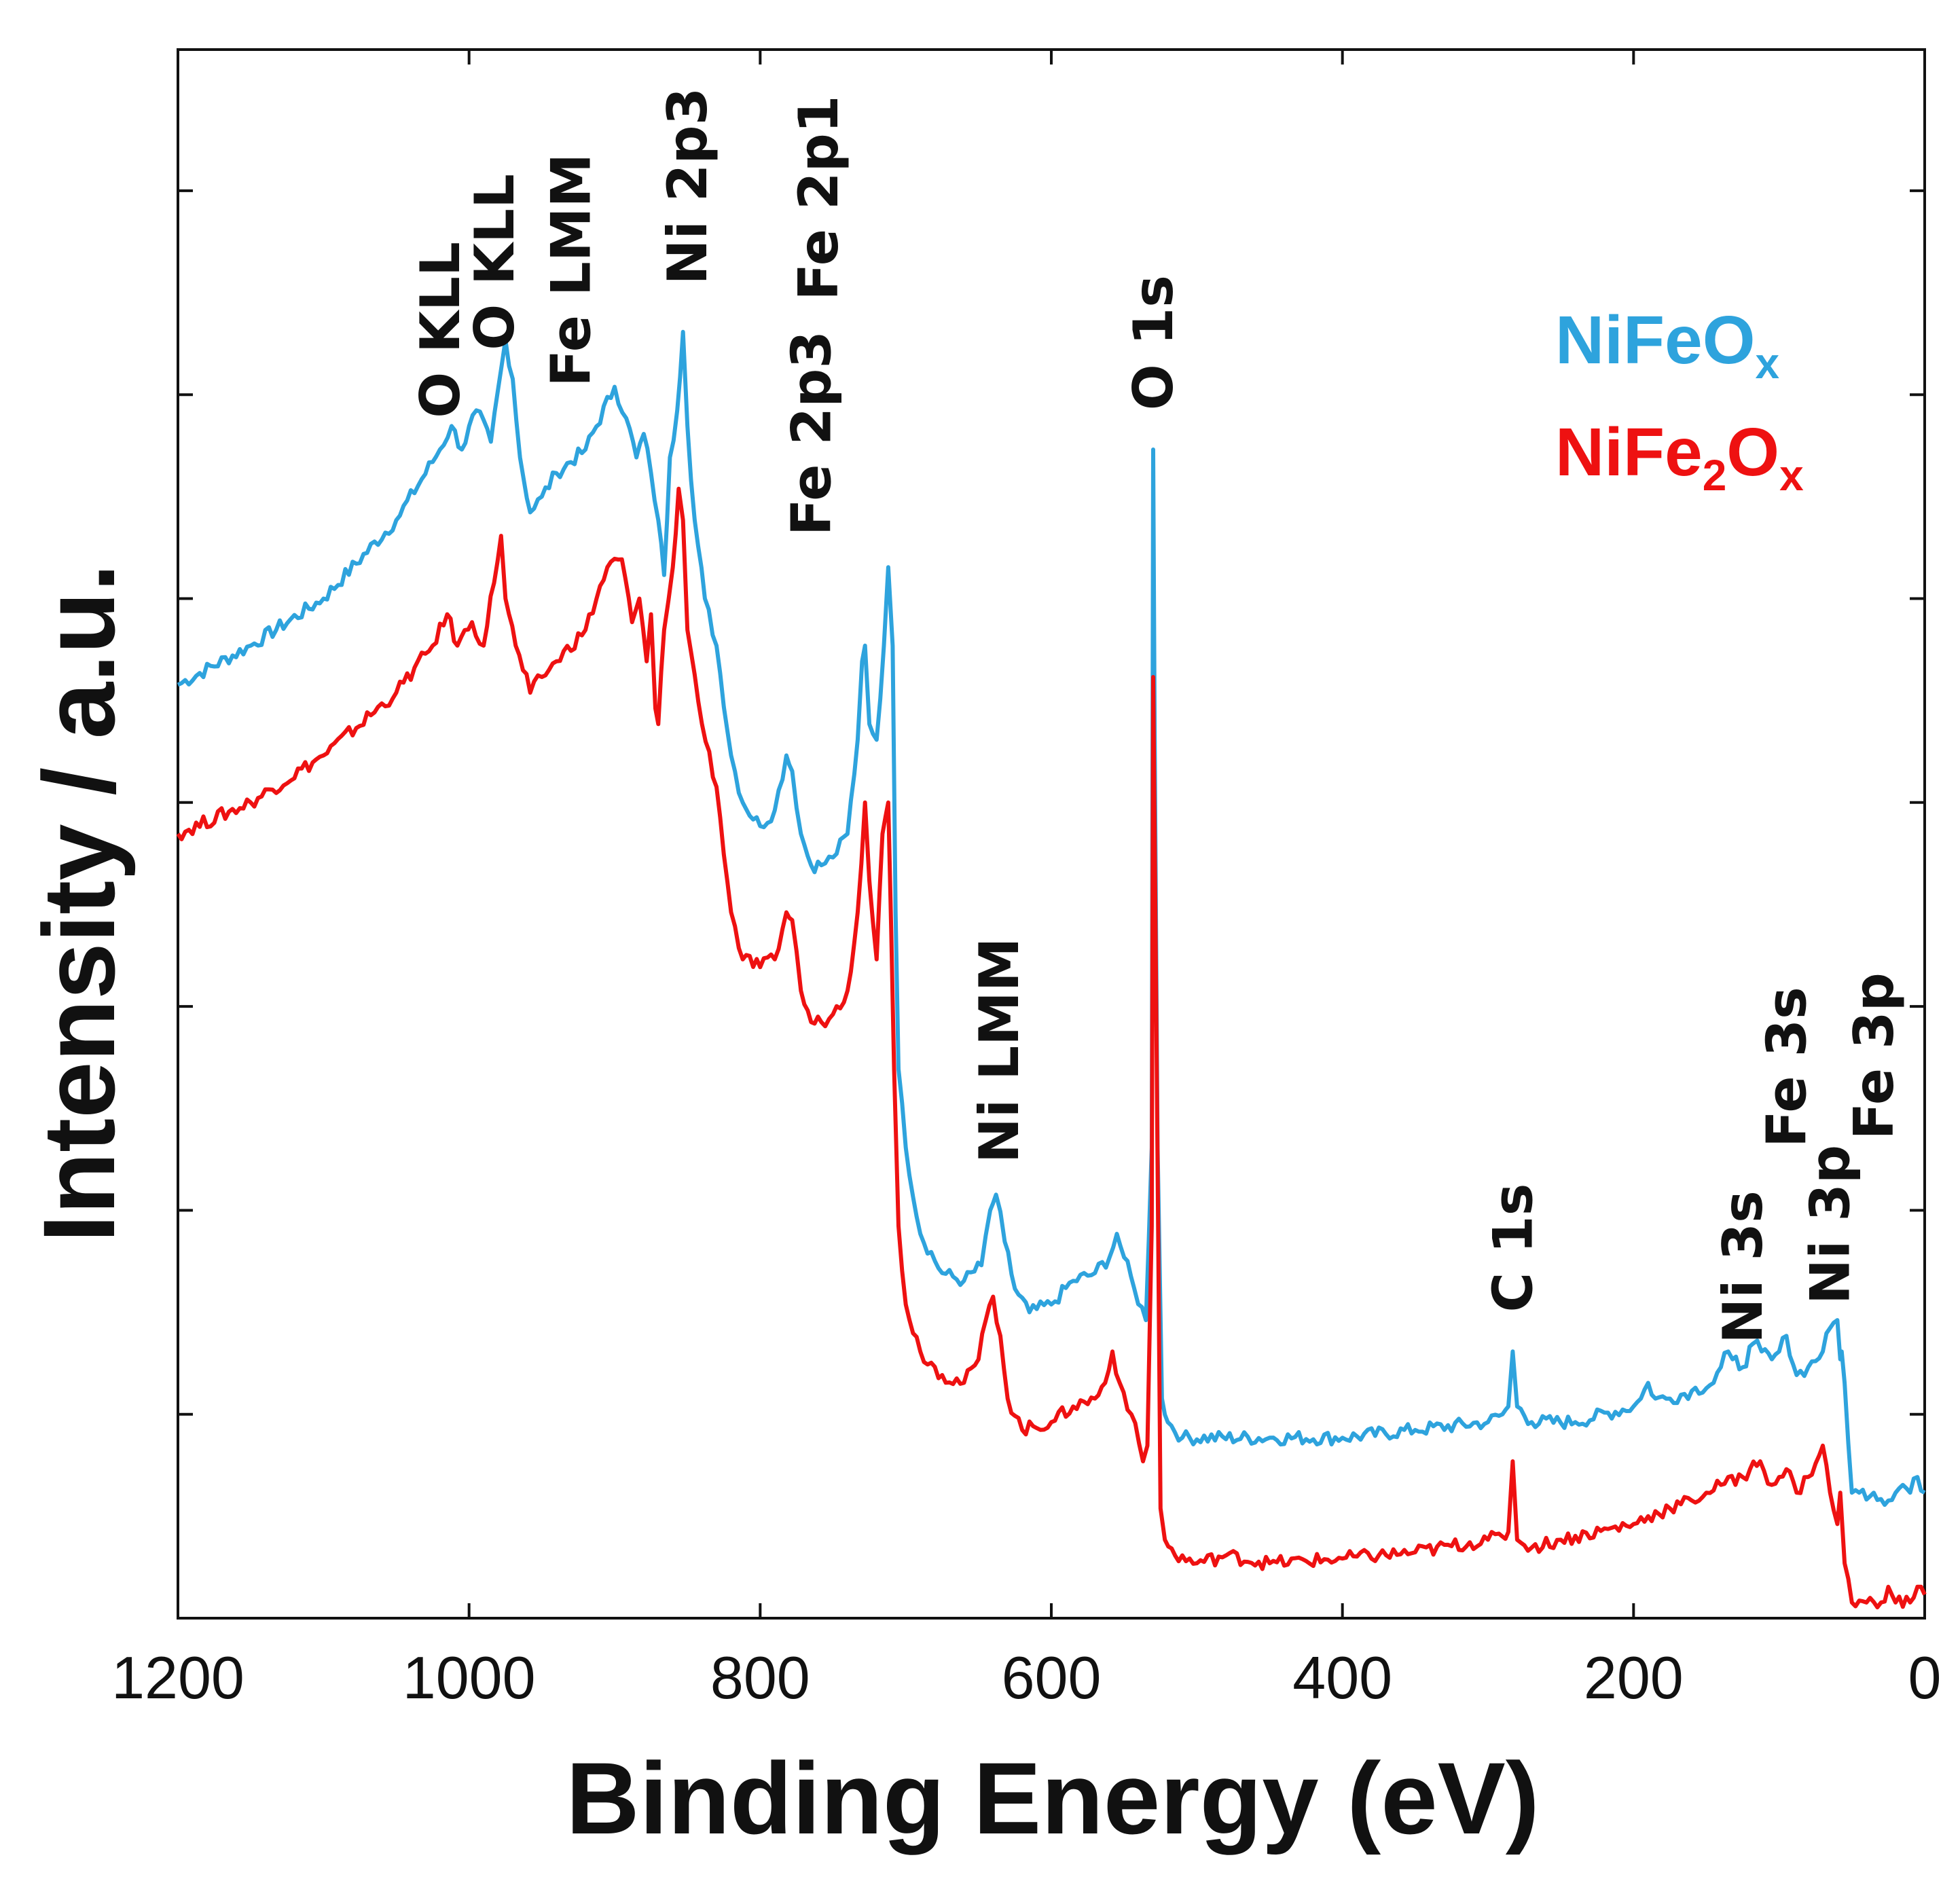 The width and height of the screenshot is (1960, 1883). I want to click on peak-label: C 1s, so click(1512, 1248).